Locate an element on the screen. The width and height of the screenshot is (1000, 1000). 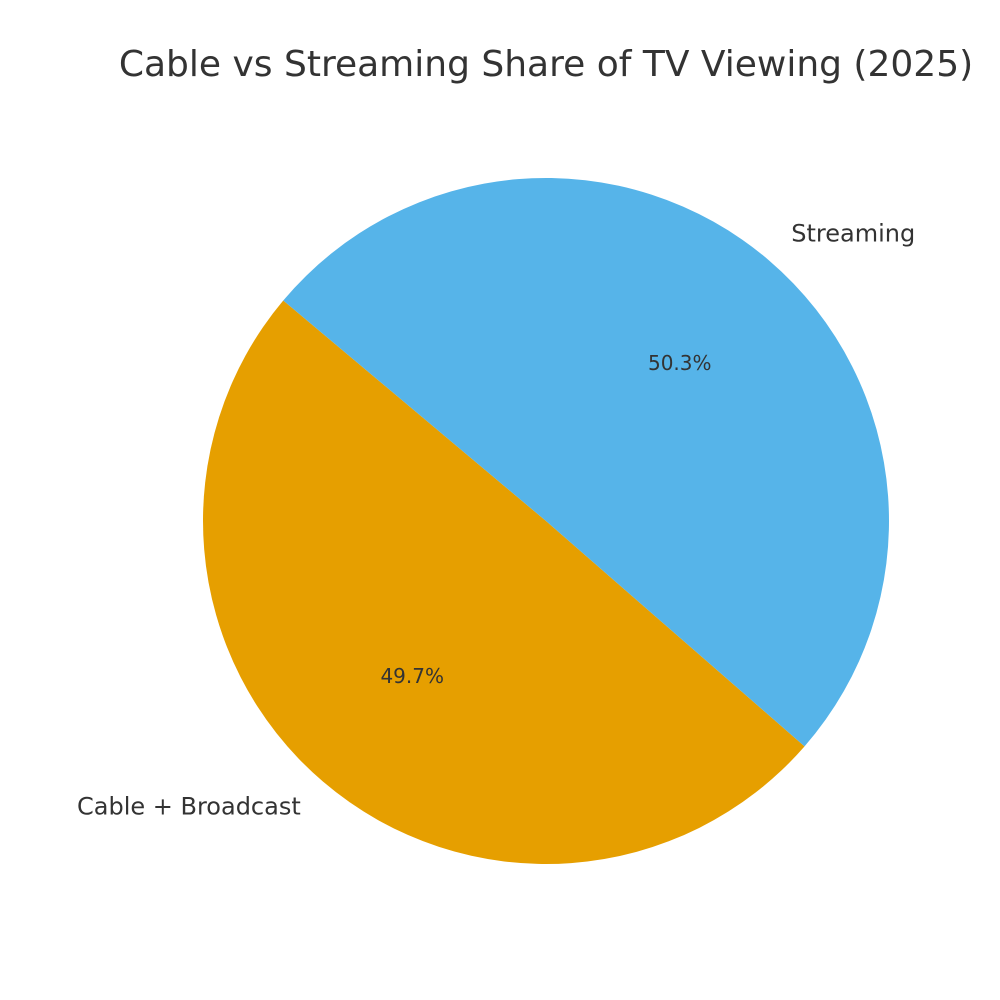
value-label: 49.7% is located at coordinates (412, 676).